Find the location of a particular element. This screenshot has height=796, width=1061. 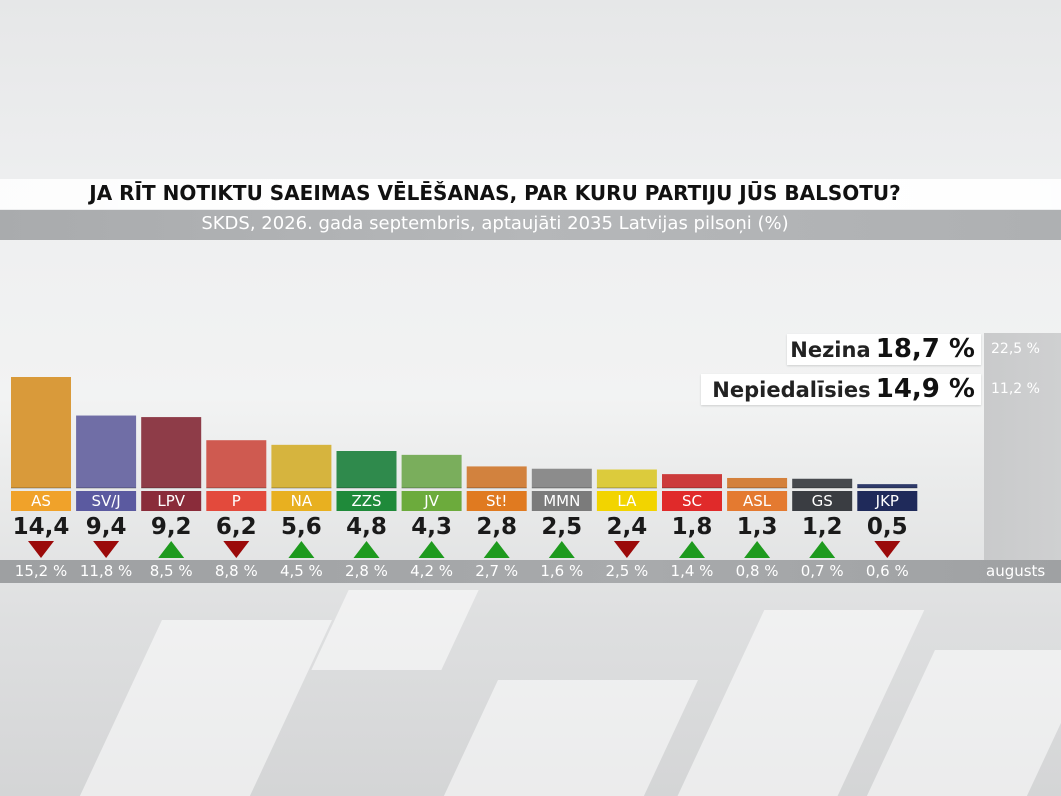

not-participating-previous: 11,2 % is located at coordinates (1015, 389).